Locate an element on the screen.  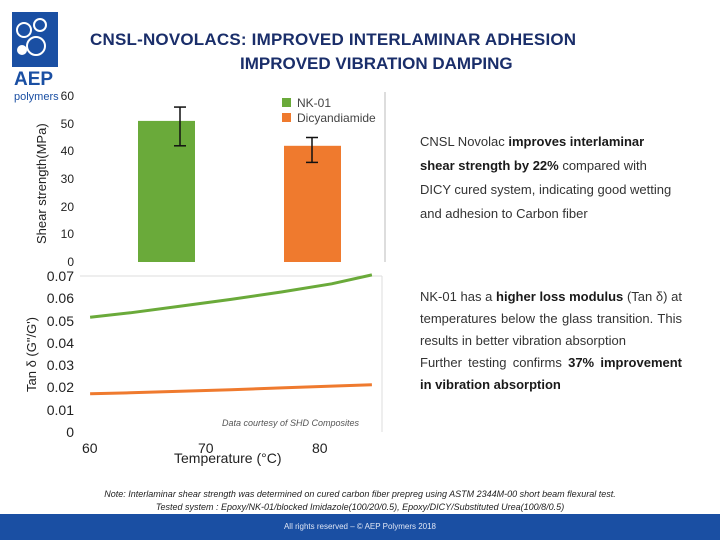
line-ytick-label: 0.06 is located at coordinates (60, 298).